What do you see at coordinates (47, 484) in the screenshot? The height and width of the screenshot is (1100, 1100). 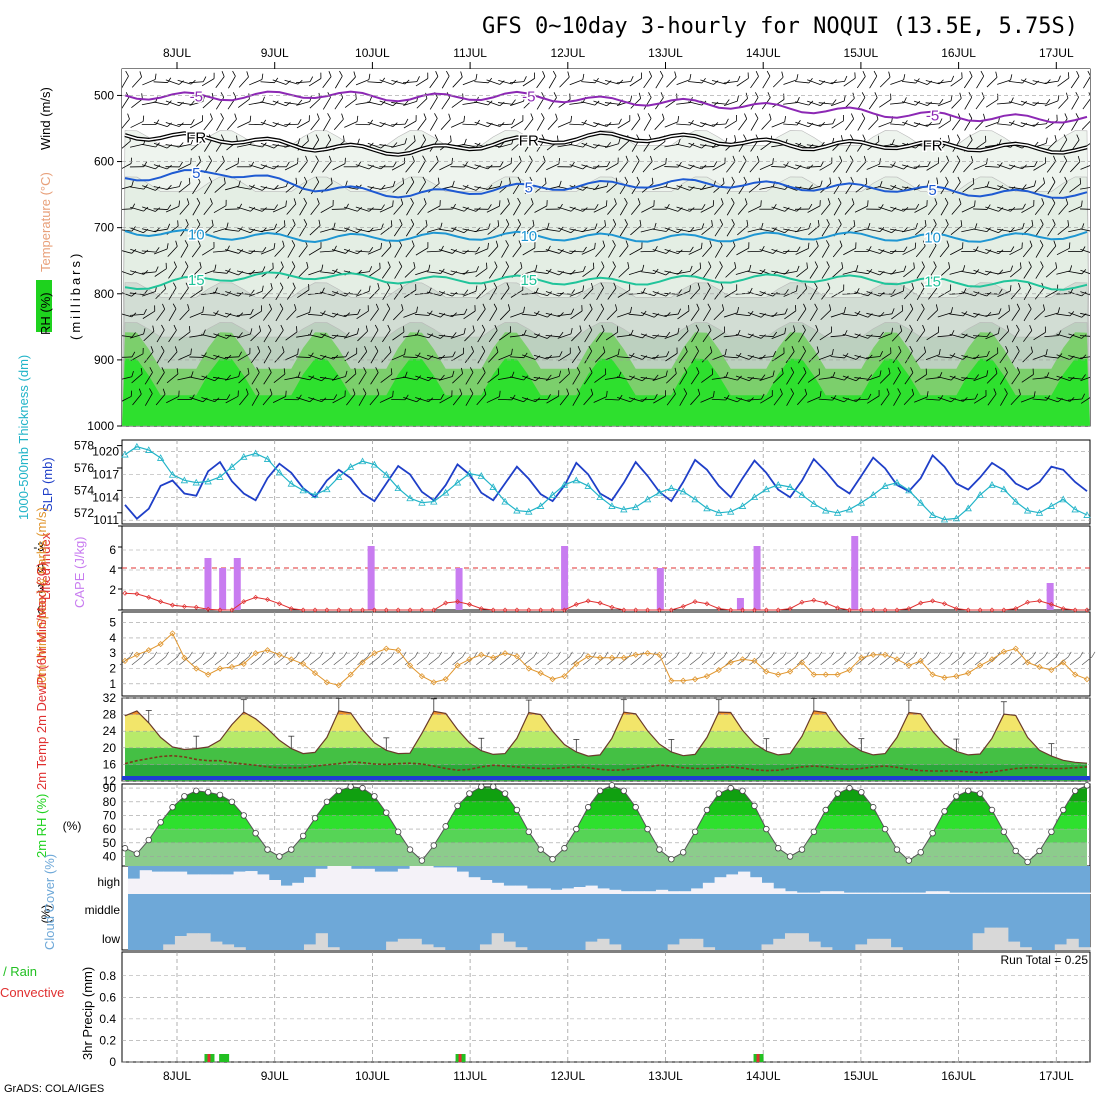 I see `slp-axis-label: SLP (mb)` at bounding box center [47, 484].